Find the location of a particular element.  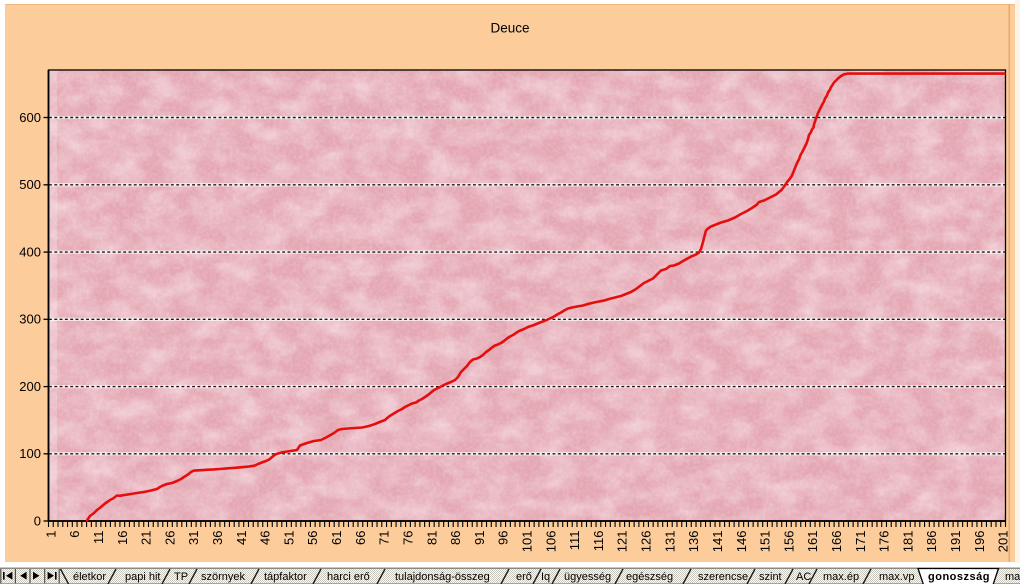

svg-text: életkor is located at coordinates (89, 577).